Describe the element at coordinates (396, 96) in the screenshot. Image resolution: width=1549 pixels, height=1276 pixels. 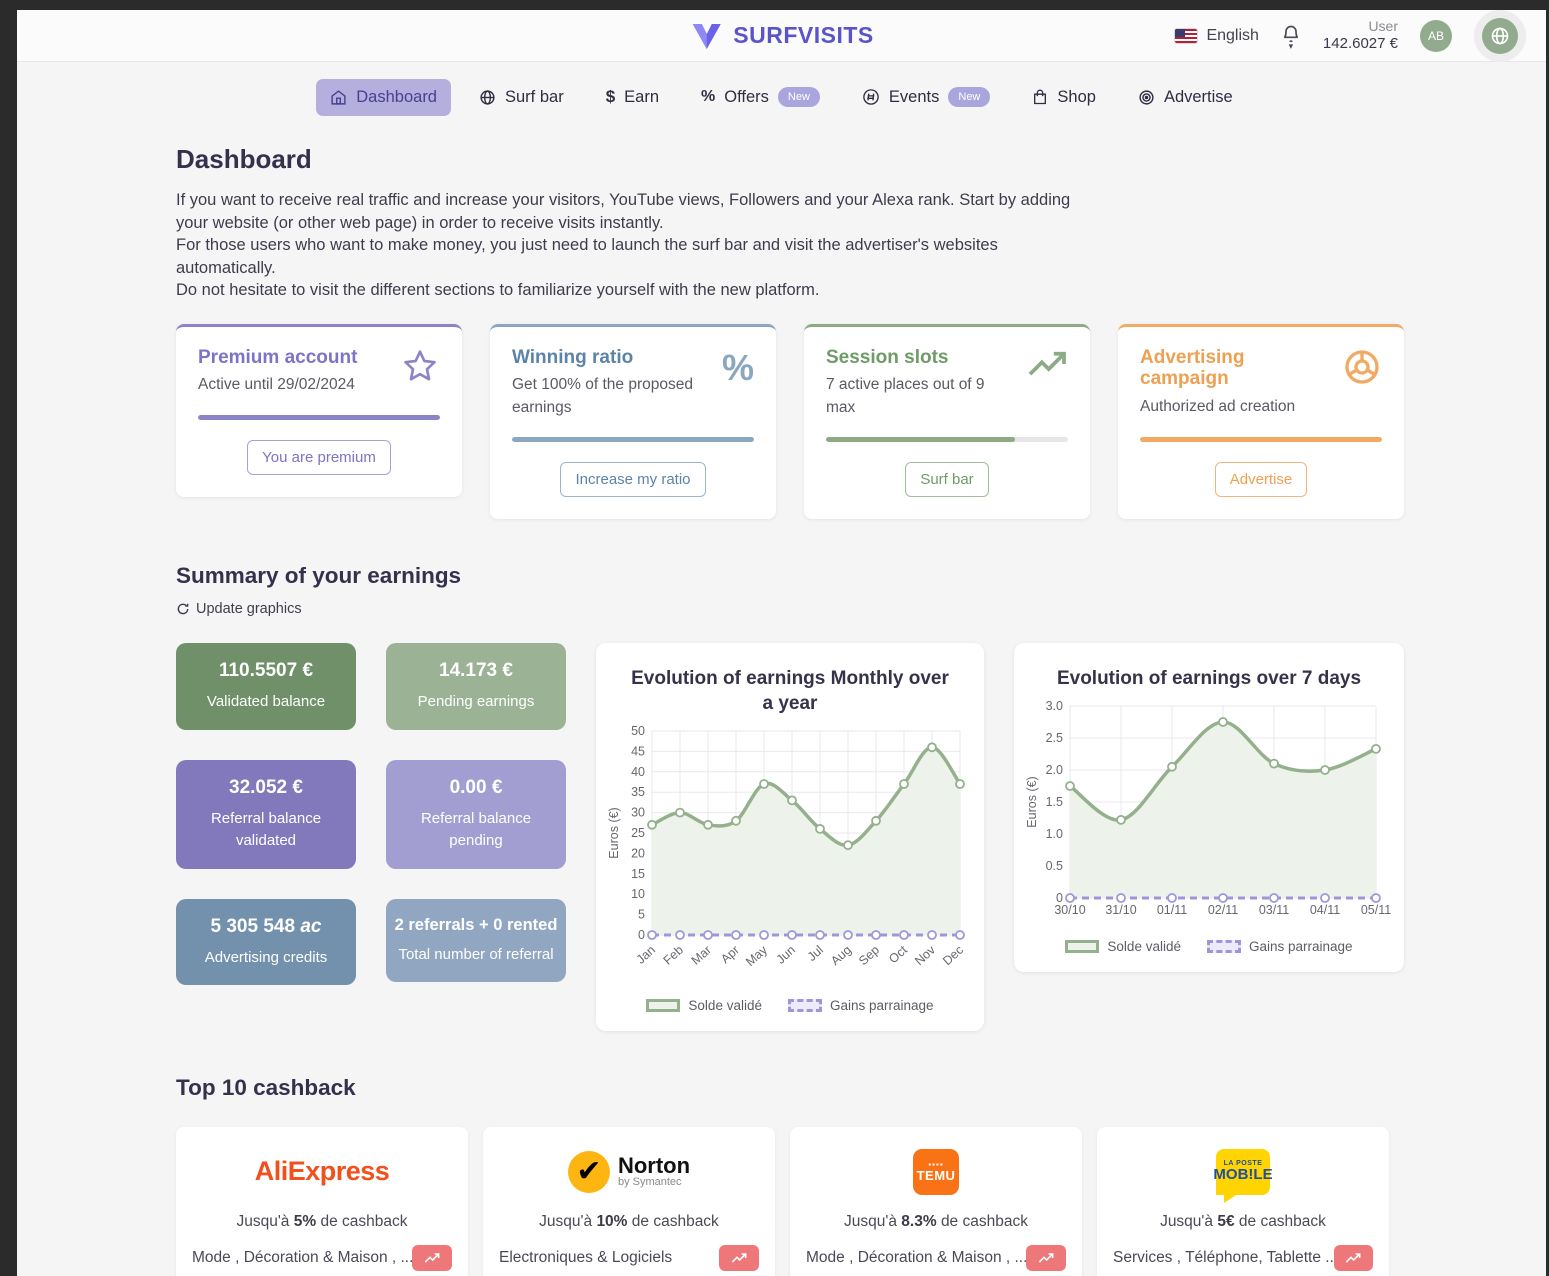
I see `nav-label: Dashboard` at that location.